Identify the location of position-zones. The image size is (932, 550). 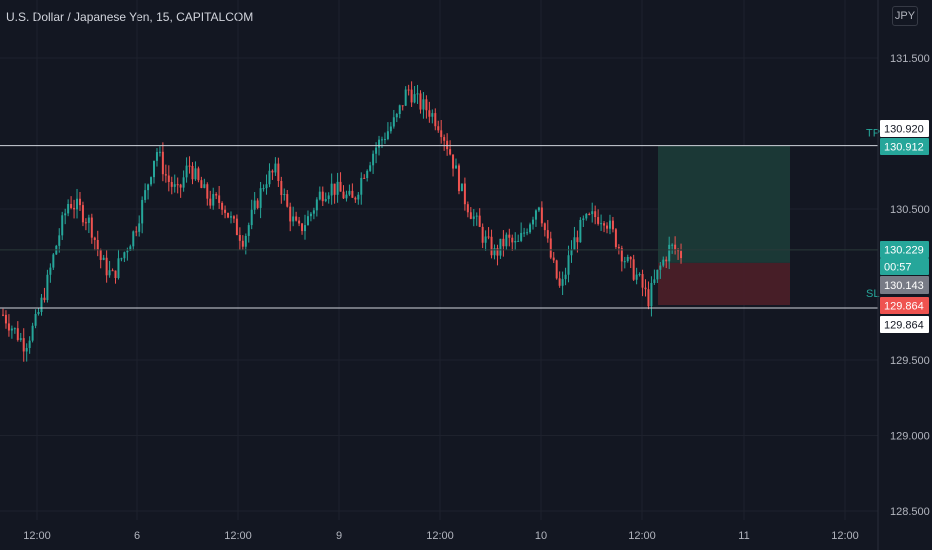
(724, 225).